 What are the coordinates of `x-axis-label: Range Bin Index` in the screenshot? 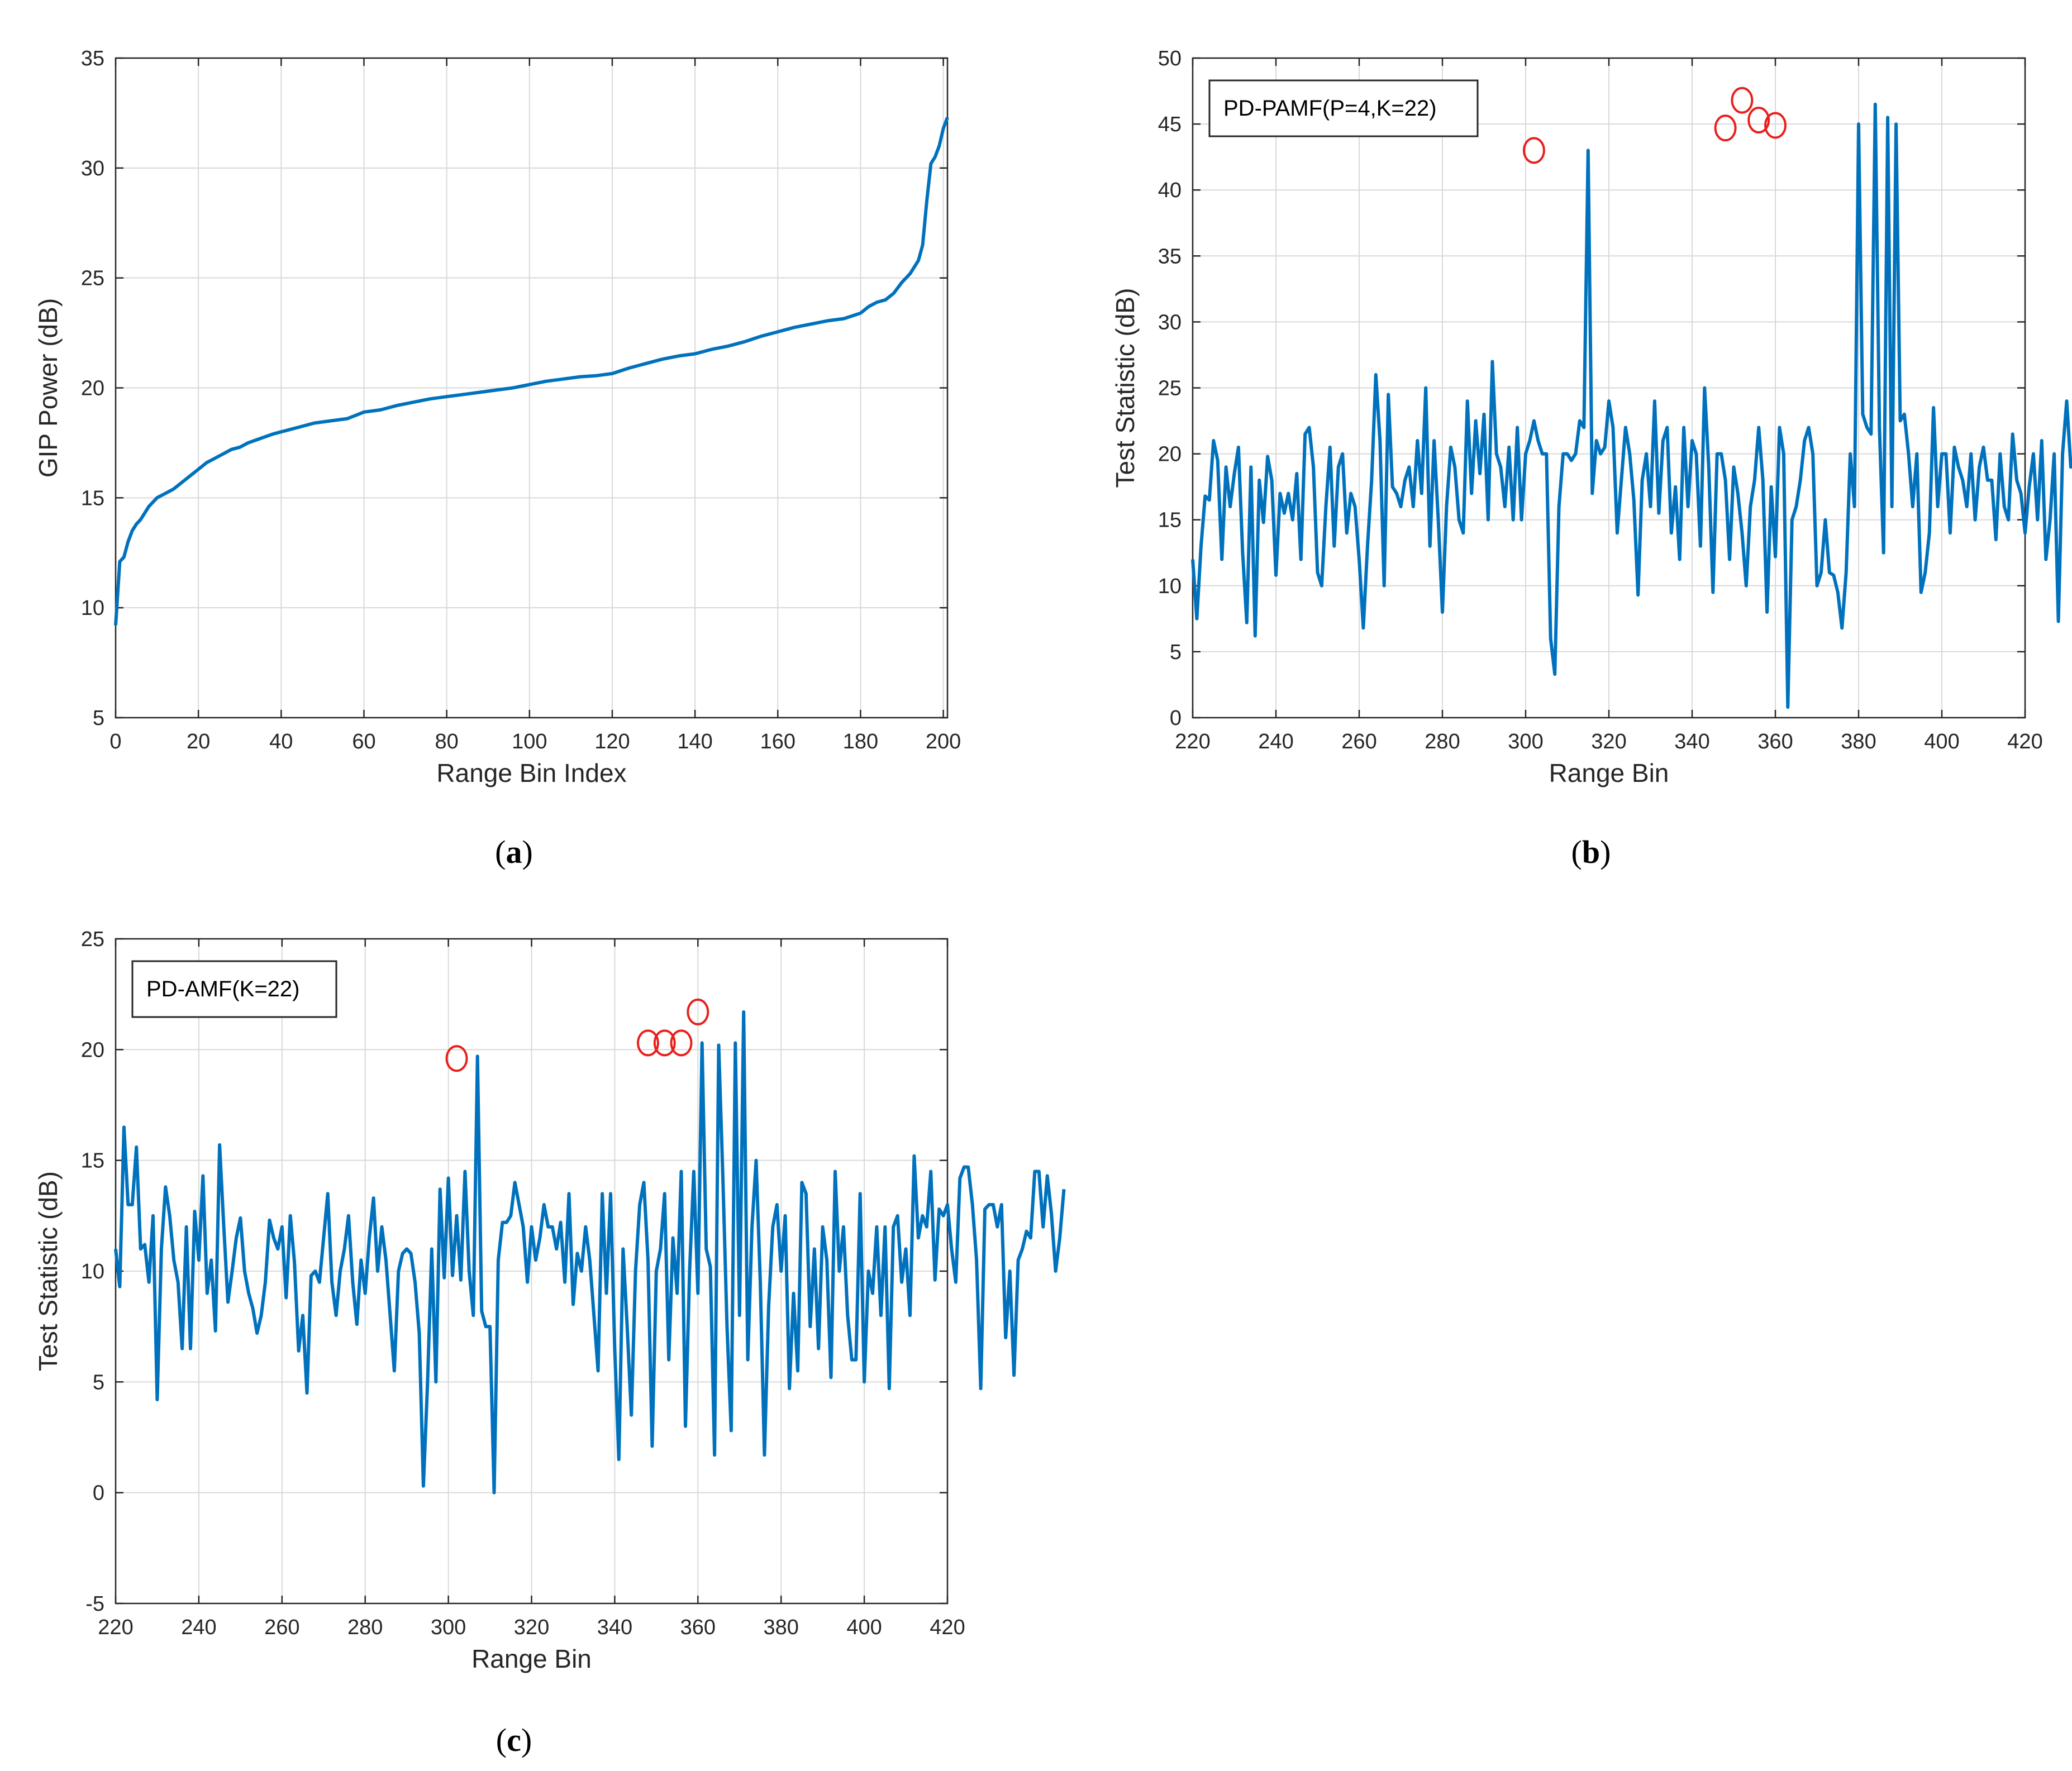 It's located at (531, 772).